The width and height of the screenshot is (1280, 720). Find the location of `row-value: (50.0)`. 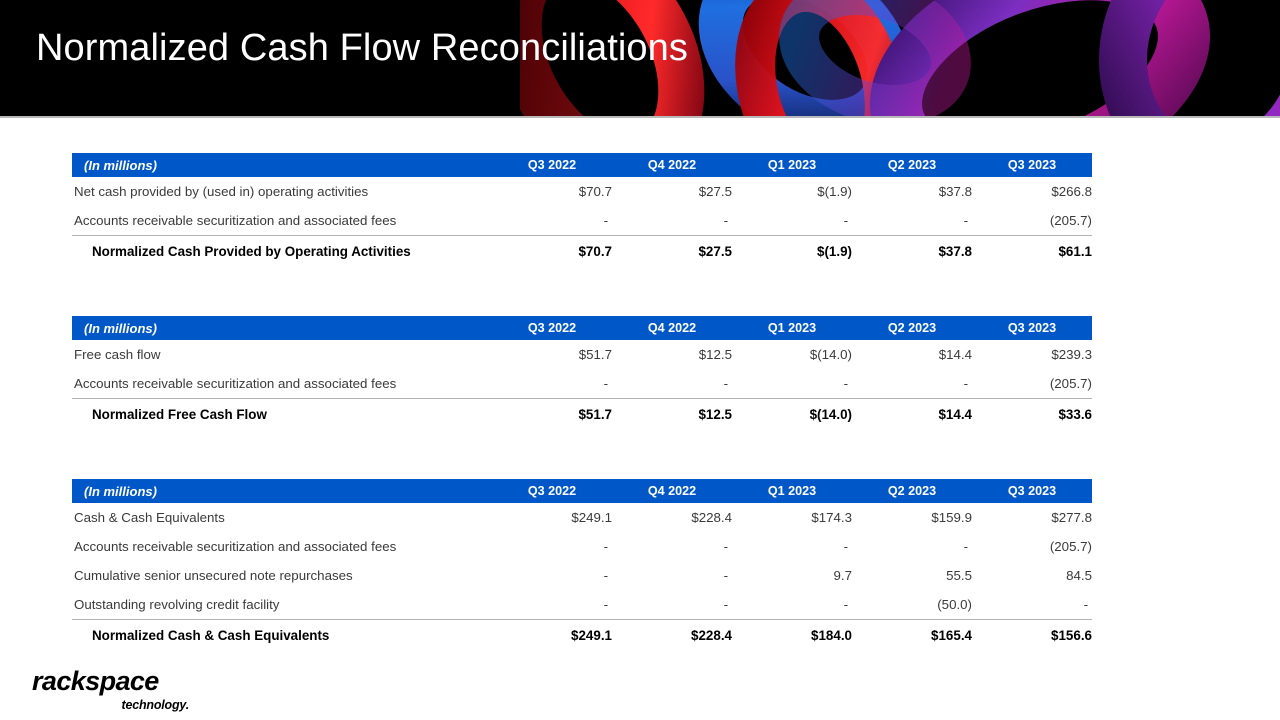

row-value: (50.0) is located at coordinates (954, 604).